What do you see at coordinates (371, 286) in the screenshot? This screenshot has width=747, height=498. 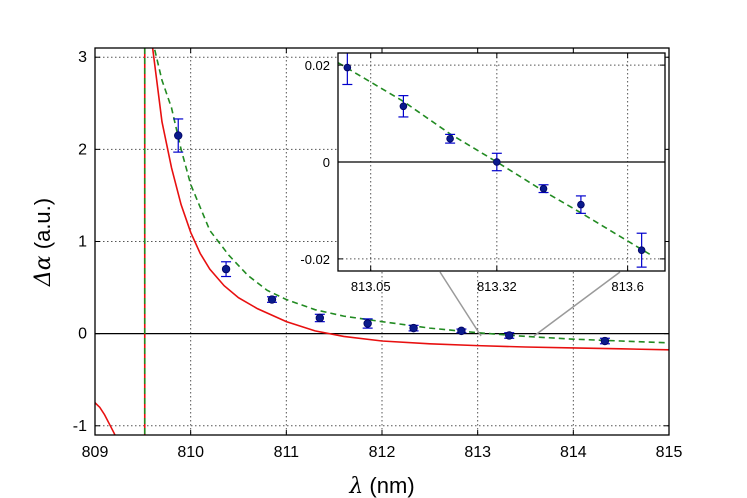 I see `inset-x-tick-label: 813.05` at bounding box center [371, 286].